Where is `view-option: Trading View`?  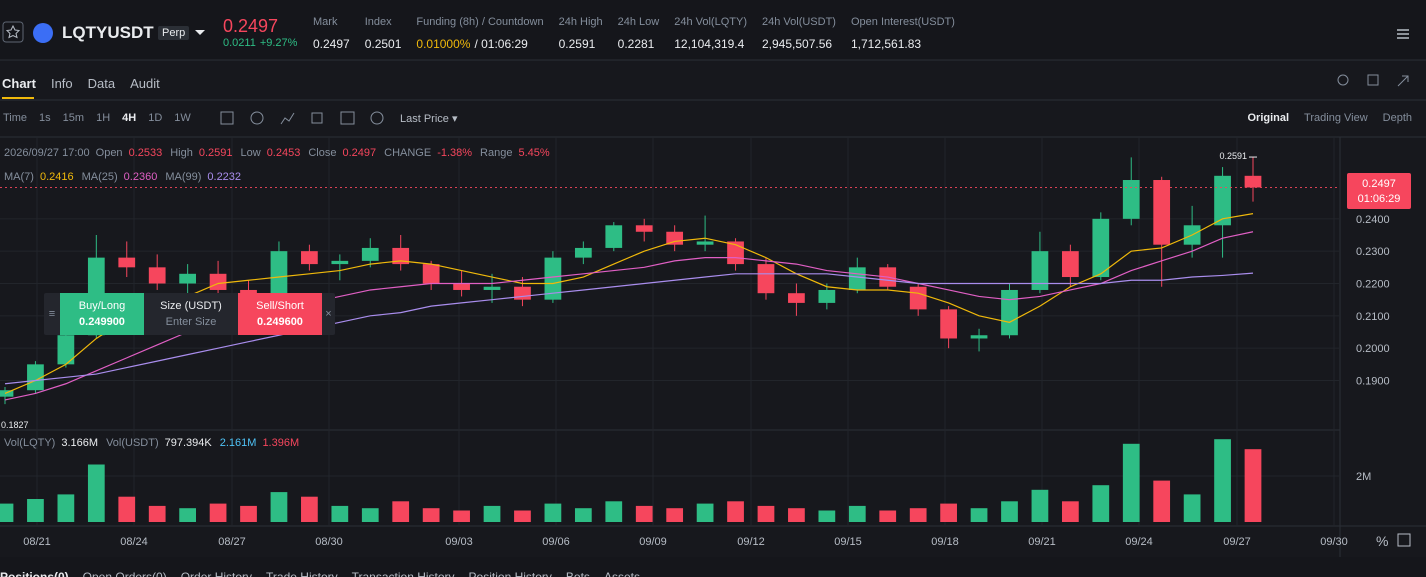
view-option: Trading View is located at coordinates (1336, 118).